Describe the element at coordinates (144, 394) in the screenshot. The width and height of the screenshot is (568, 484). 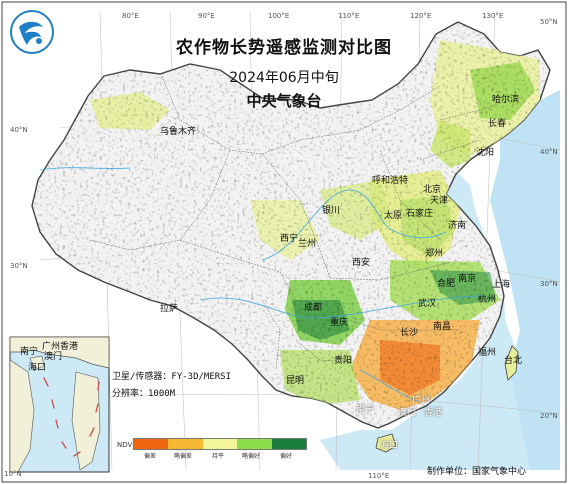
I see `resolution-info: 分辨率：1000M` at that location.